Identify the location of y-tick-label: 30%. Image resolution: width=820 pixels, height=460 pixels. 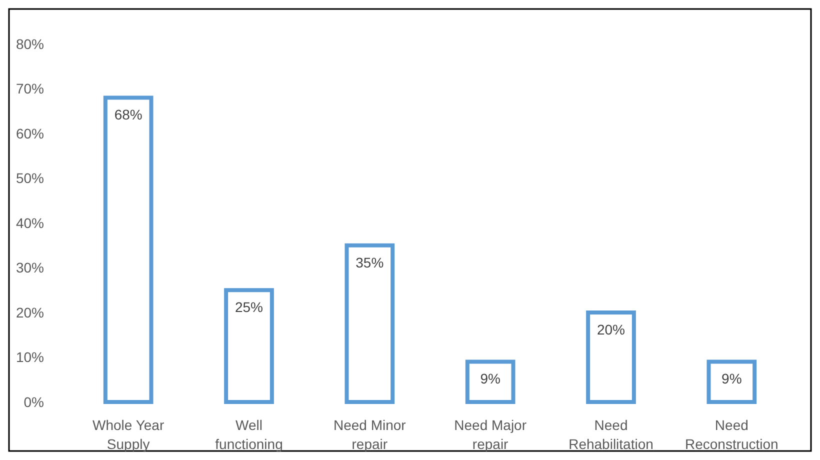
(30, 268).